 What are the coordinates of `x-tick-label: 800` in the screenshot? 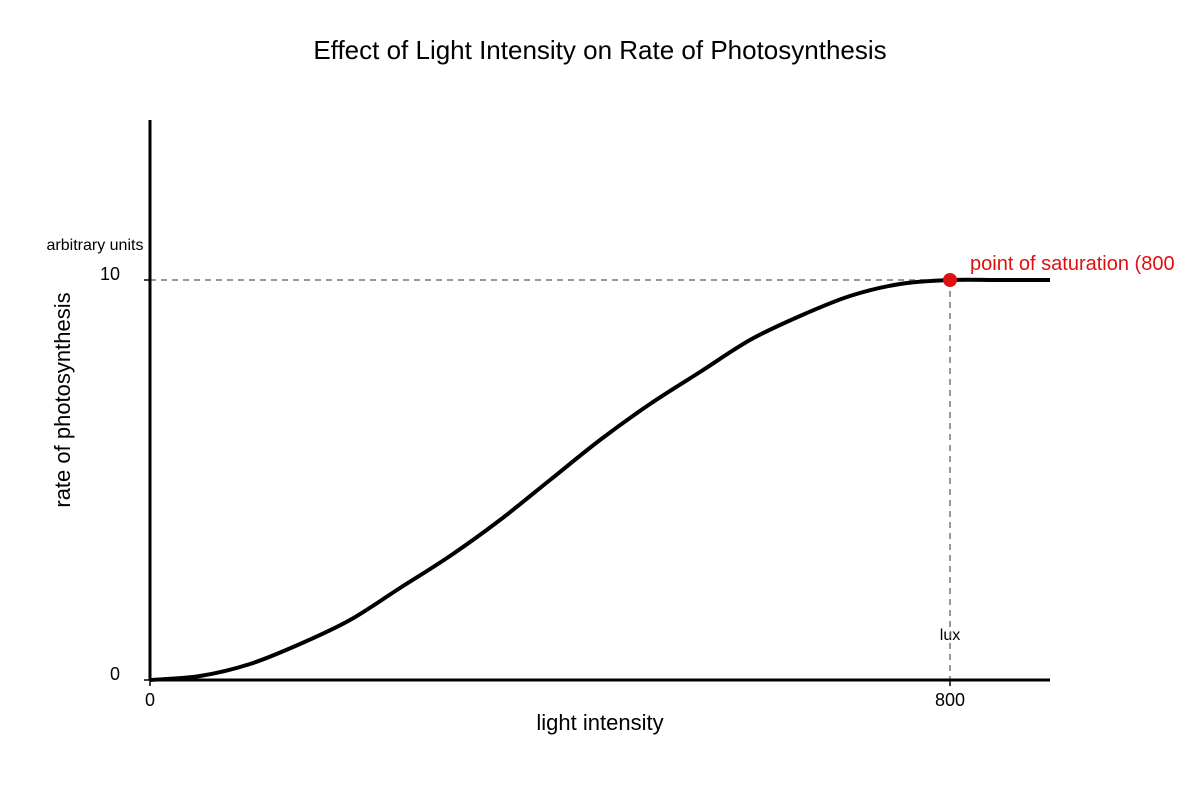 It's located at (950, 700).